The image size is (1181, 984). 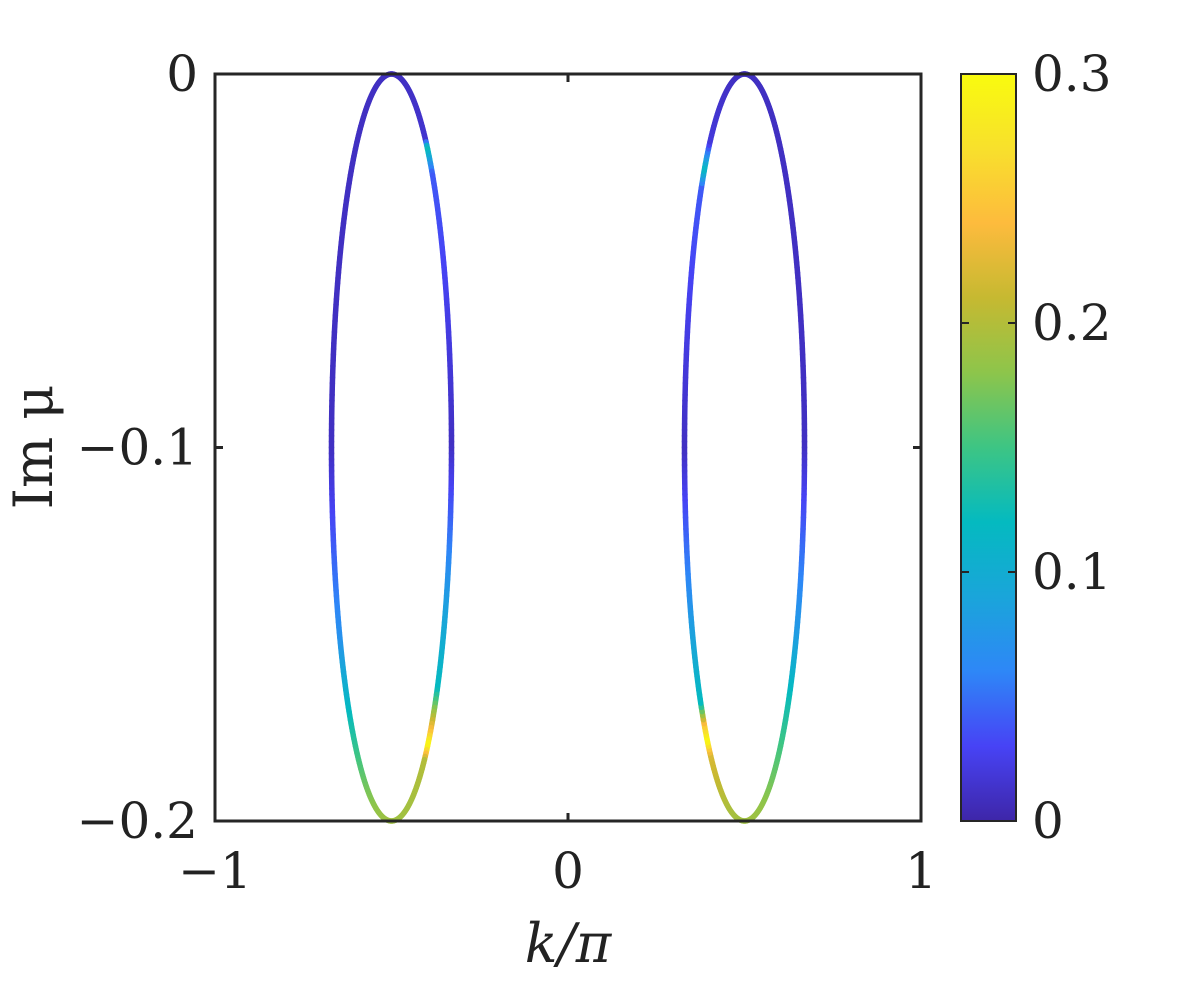 I want to click on x-tick-label: −1, so click(x=215, y=871).